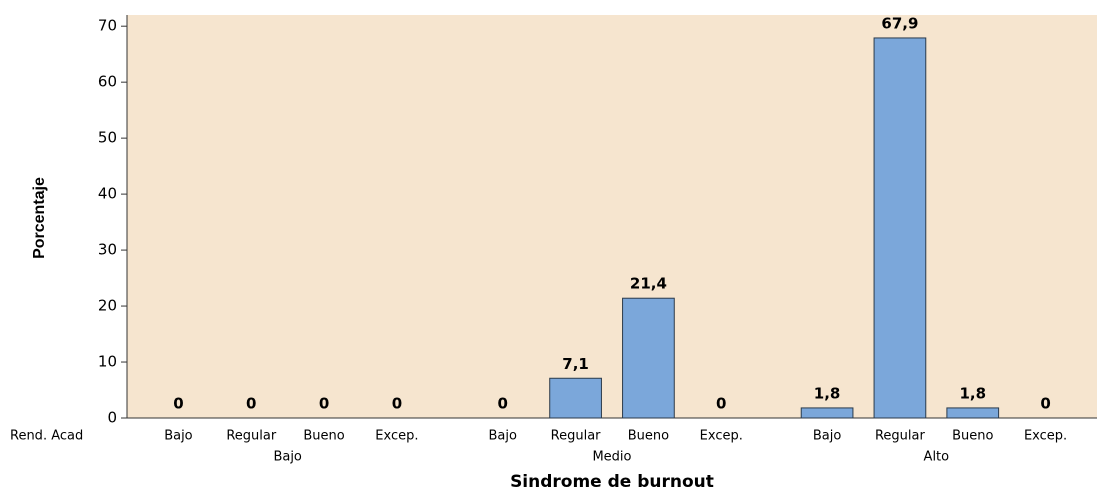 The width and height of the screenshot is (1106, 493). I want to click on y-tick-label: 0, so click(112, 418).